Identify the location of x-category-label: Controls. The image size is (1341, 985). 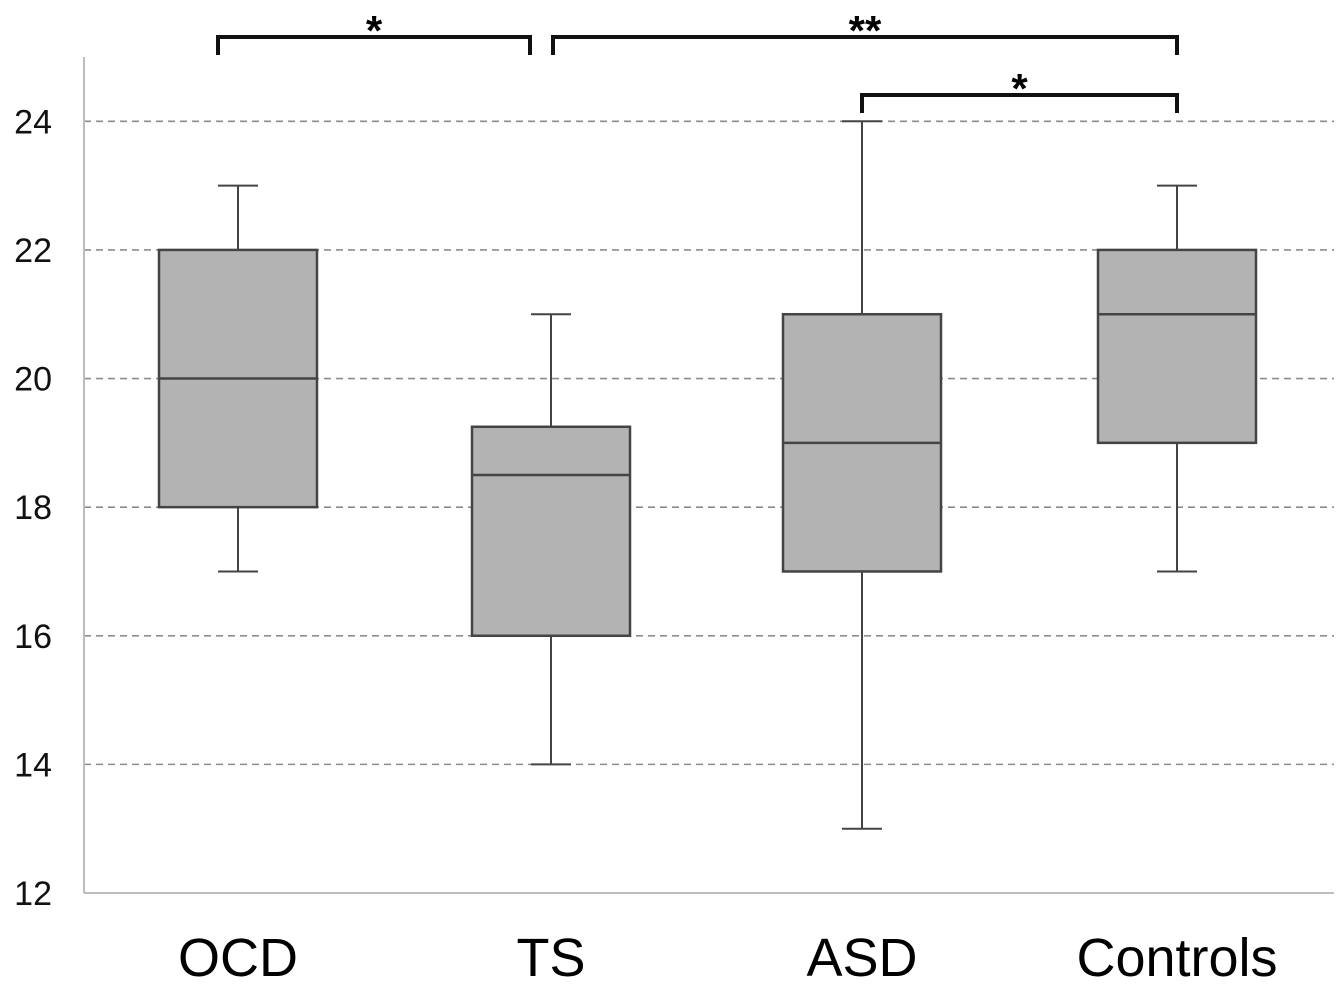
(1176, 956).